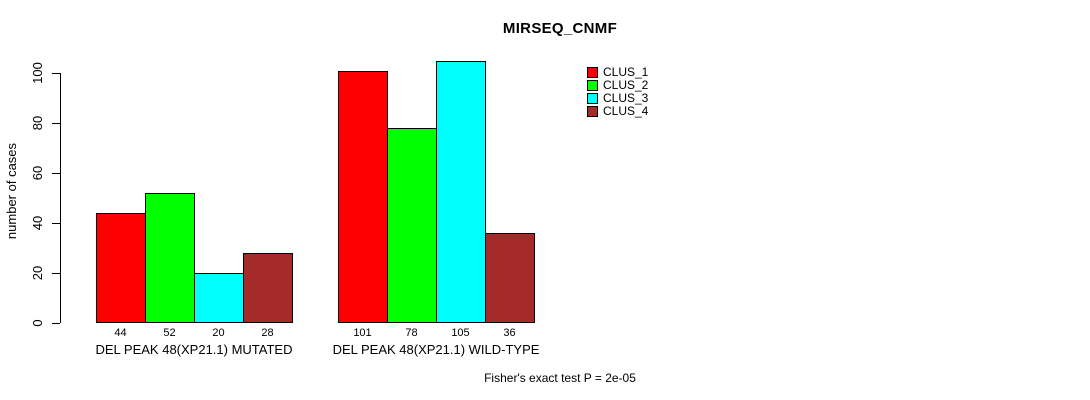 The image size is (1090, 400). What do you see at coordinates (362, 333) in the screenshot?
I see `bar-value-label: 101` at bounding box center [362, 333].